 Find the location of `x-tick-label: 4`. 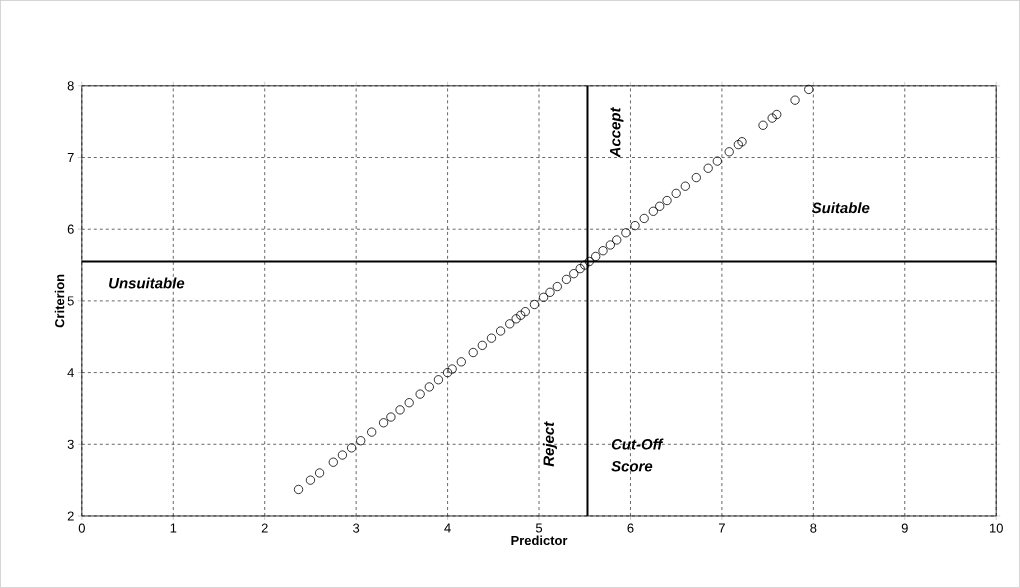

x-tick-label: 4 is located at coordinates (447, 528).